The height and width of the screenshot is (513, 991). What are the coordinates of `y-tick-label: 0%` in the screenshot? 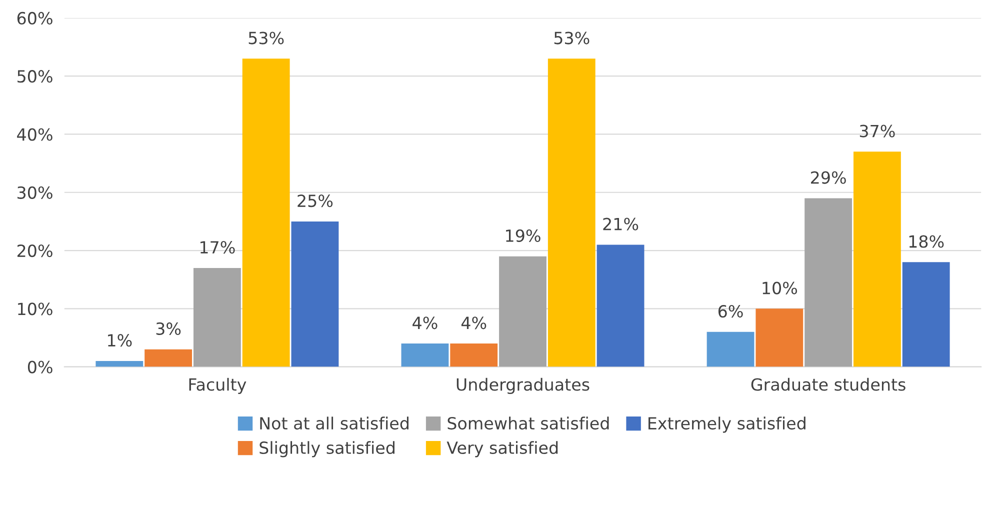 It's located at (40, 367).